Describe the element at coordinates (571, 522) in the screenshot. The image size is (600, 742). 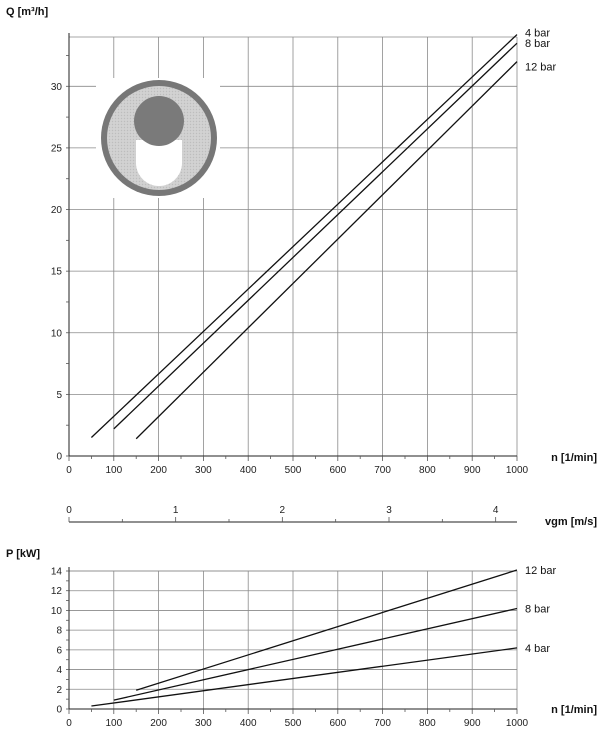
I see `velocity-axis-title: vgm [m/s]` at that location.